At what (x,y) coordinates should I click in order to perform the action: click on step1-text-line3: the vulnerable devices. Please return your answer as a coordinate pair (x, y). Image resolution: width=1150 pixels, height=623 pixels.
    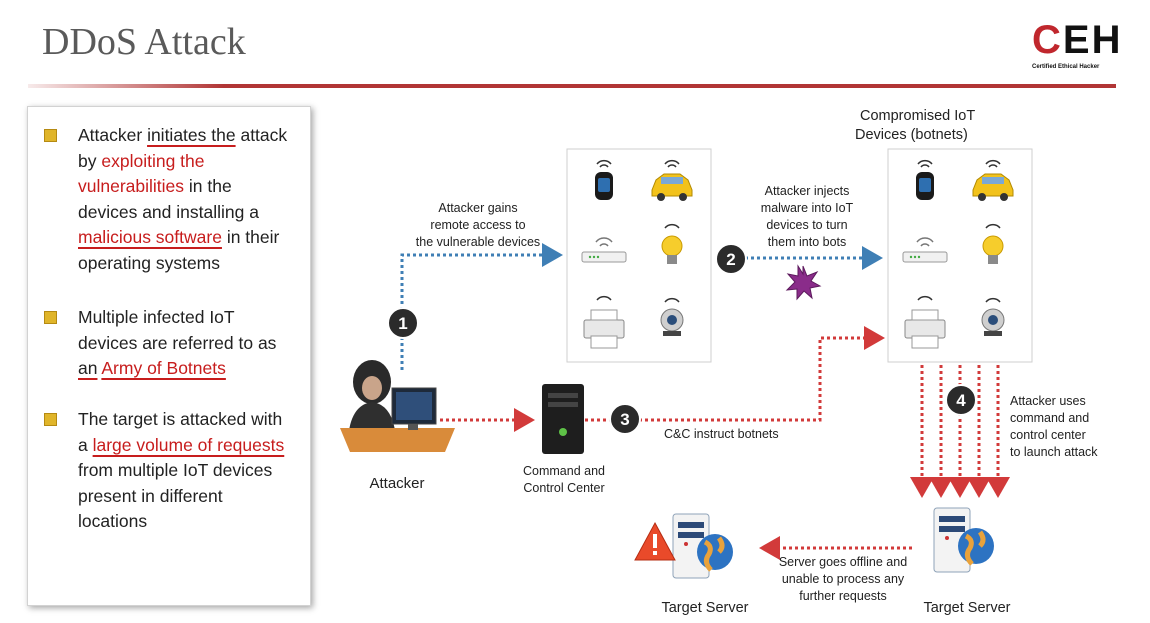
    Looking at the image, I should click on (478, 242).